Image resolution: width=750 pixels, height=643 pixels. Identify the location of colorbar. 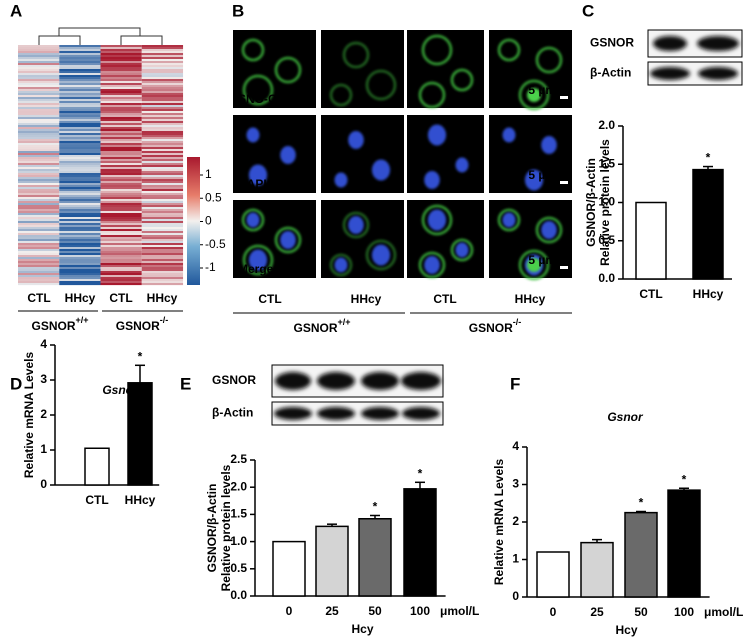
(193, 221).